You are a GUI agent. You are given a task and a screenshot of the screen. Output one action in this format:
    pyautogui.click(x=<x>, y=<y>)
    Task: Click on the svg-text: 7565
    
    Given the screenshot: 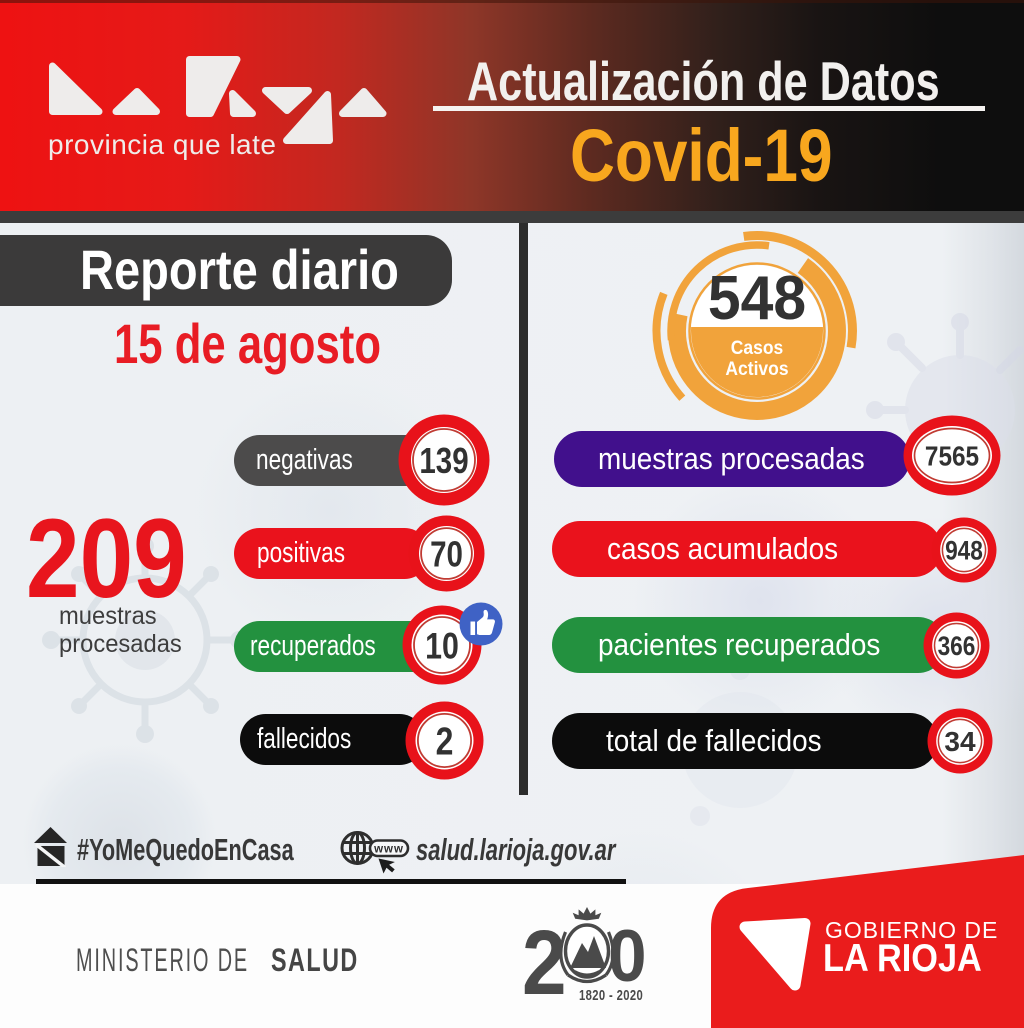 What is the action you would take?
    pyautogui.click(x=952, y=456)
    